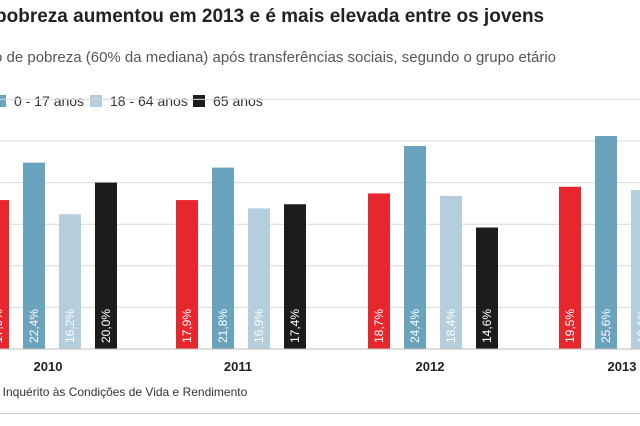 Image resolution: width=640 pixels, height=426 pixels. I want to click on bar-value-label-2010-s0: 17,9%, so click(2, 326).